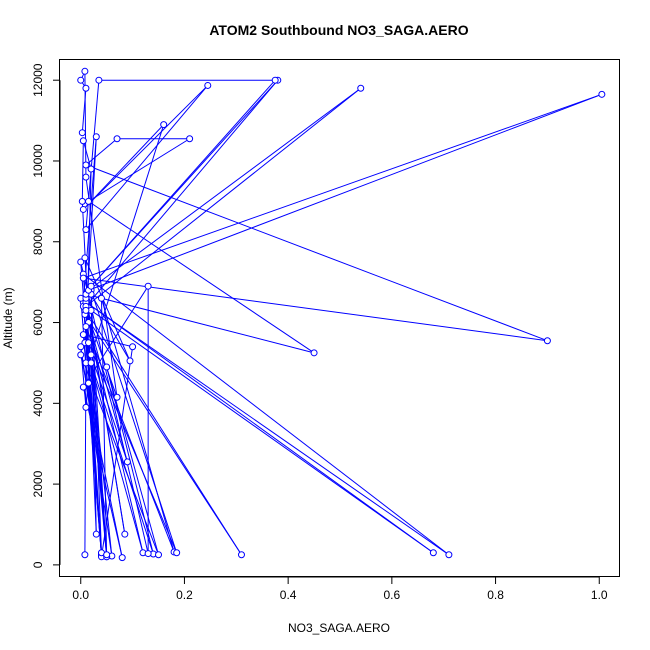 The image size is (650, 650). What do you see at coordinates (599, 595) in the screenshot?
I see `x-tick-label: 1.0` at bounding box center [599, 595].